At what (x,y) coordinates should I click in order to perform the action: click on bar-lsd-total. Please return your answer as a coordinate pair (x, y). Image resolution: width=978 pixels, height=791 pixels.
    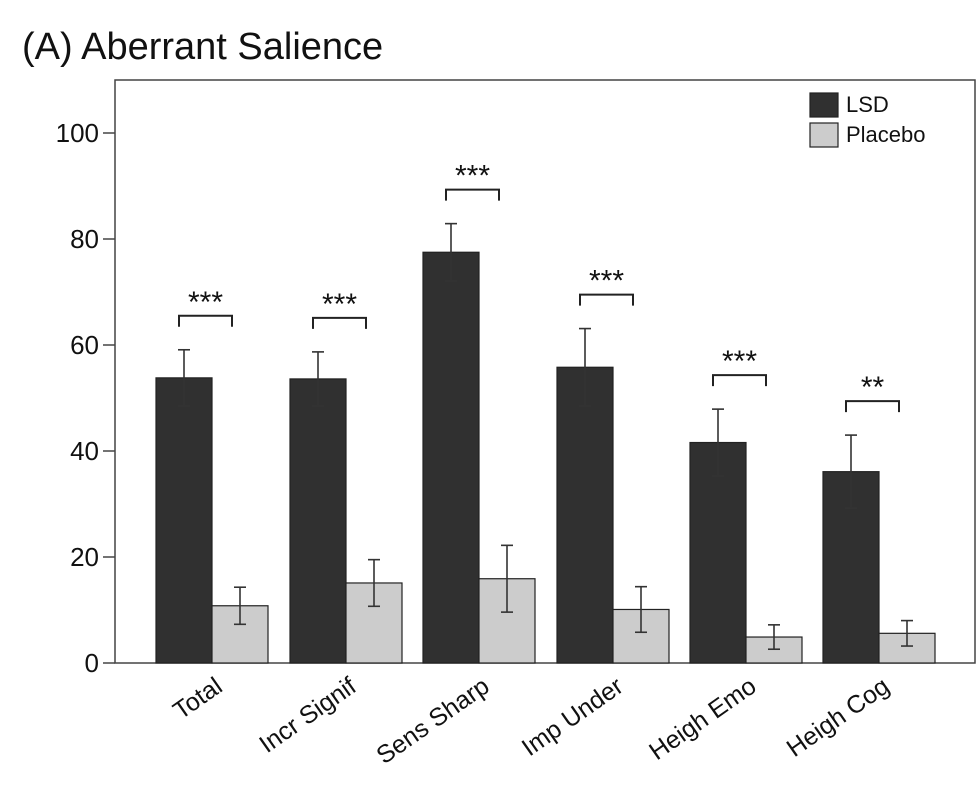
    Looking at the image, I should click on (184, 520).